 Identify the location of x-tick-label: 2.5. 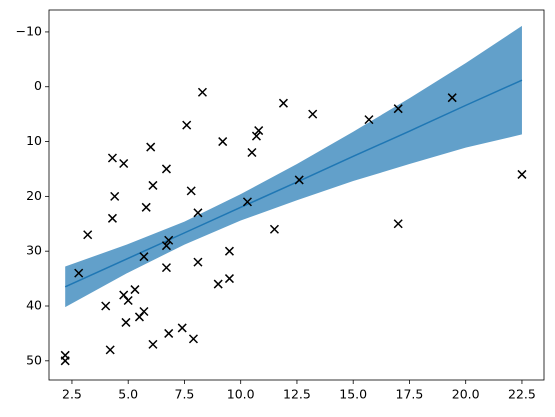
(72, 394).